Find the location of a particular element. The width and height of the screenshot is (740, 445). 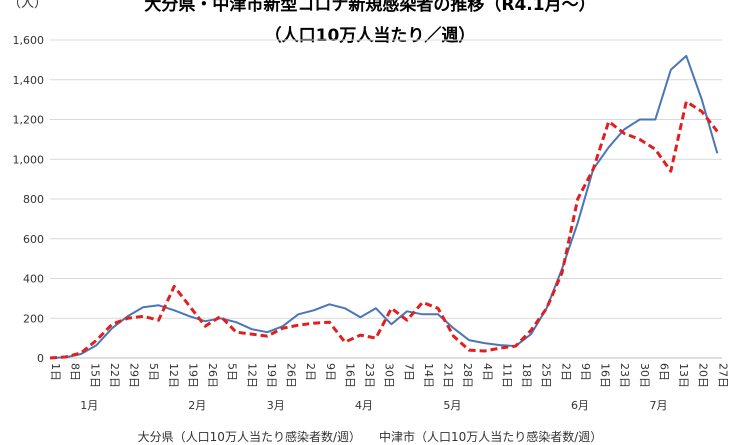

x-tick-label: 8日 is located at coordinates (75, 372).